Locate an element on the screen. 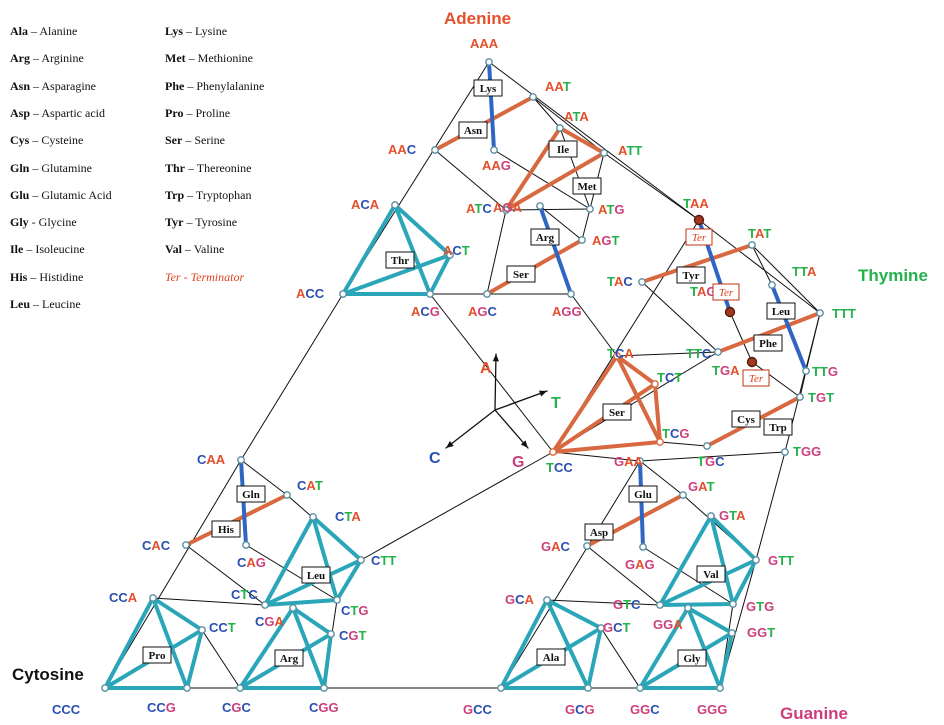 This screenshot has width=944, height=725. codon-label-ata: ATA is located at coordinates (576, 116).